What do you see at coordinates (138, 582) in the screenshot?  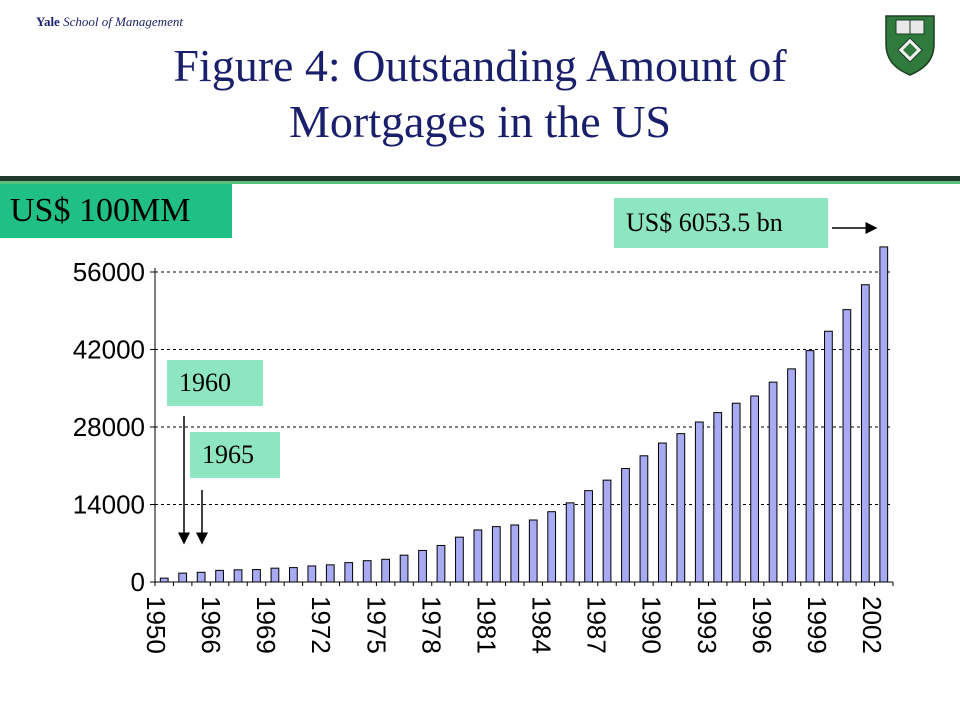 I see `y-tick-label: 0` at bounding box center [138, 582].